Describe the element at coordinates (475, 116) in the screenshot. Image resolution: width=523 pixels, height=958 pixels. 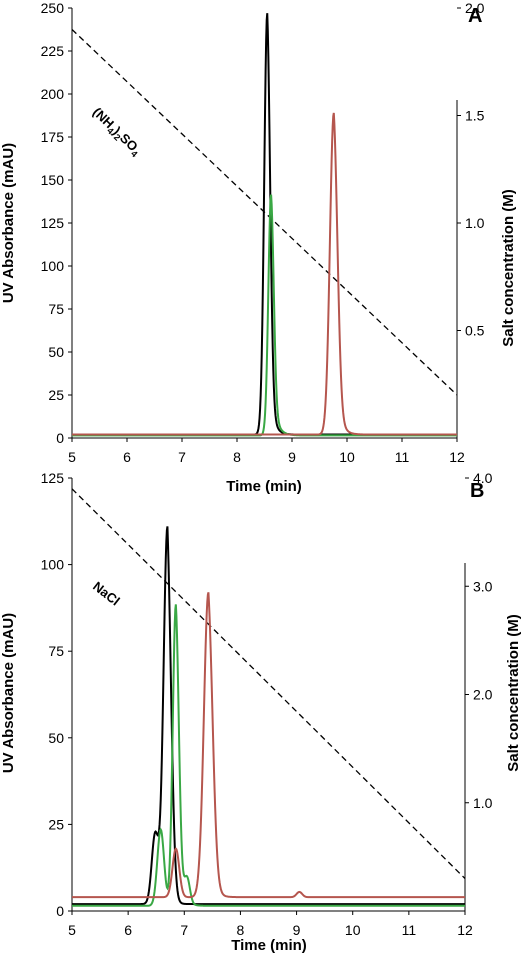
I see `y2-tick-label: 1.5` at that location.